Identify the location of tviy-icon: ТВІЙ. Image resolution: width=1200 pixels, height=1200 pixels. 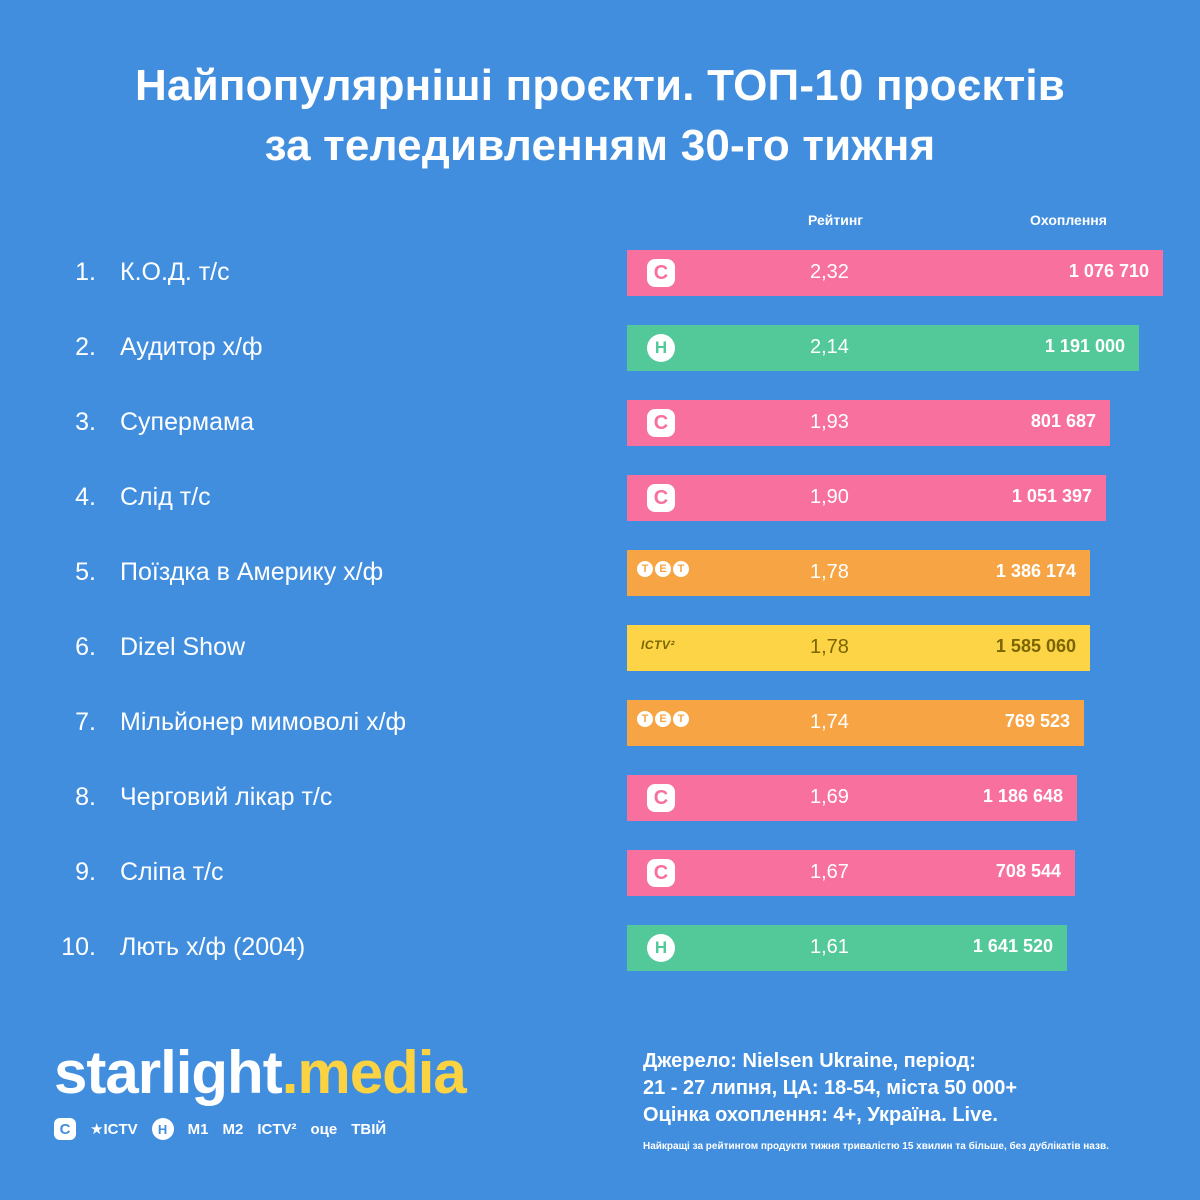
(369, 1129).